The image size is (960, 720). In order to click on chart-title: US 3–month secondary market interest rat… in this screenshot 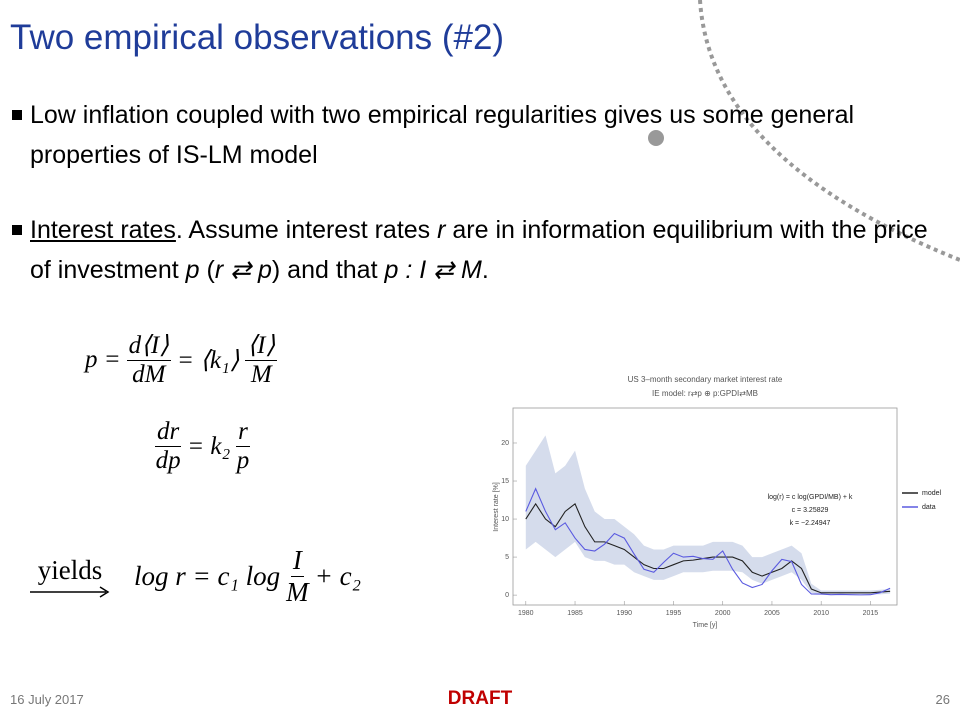, I will do `click(705, 379)`.